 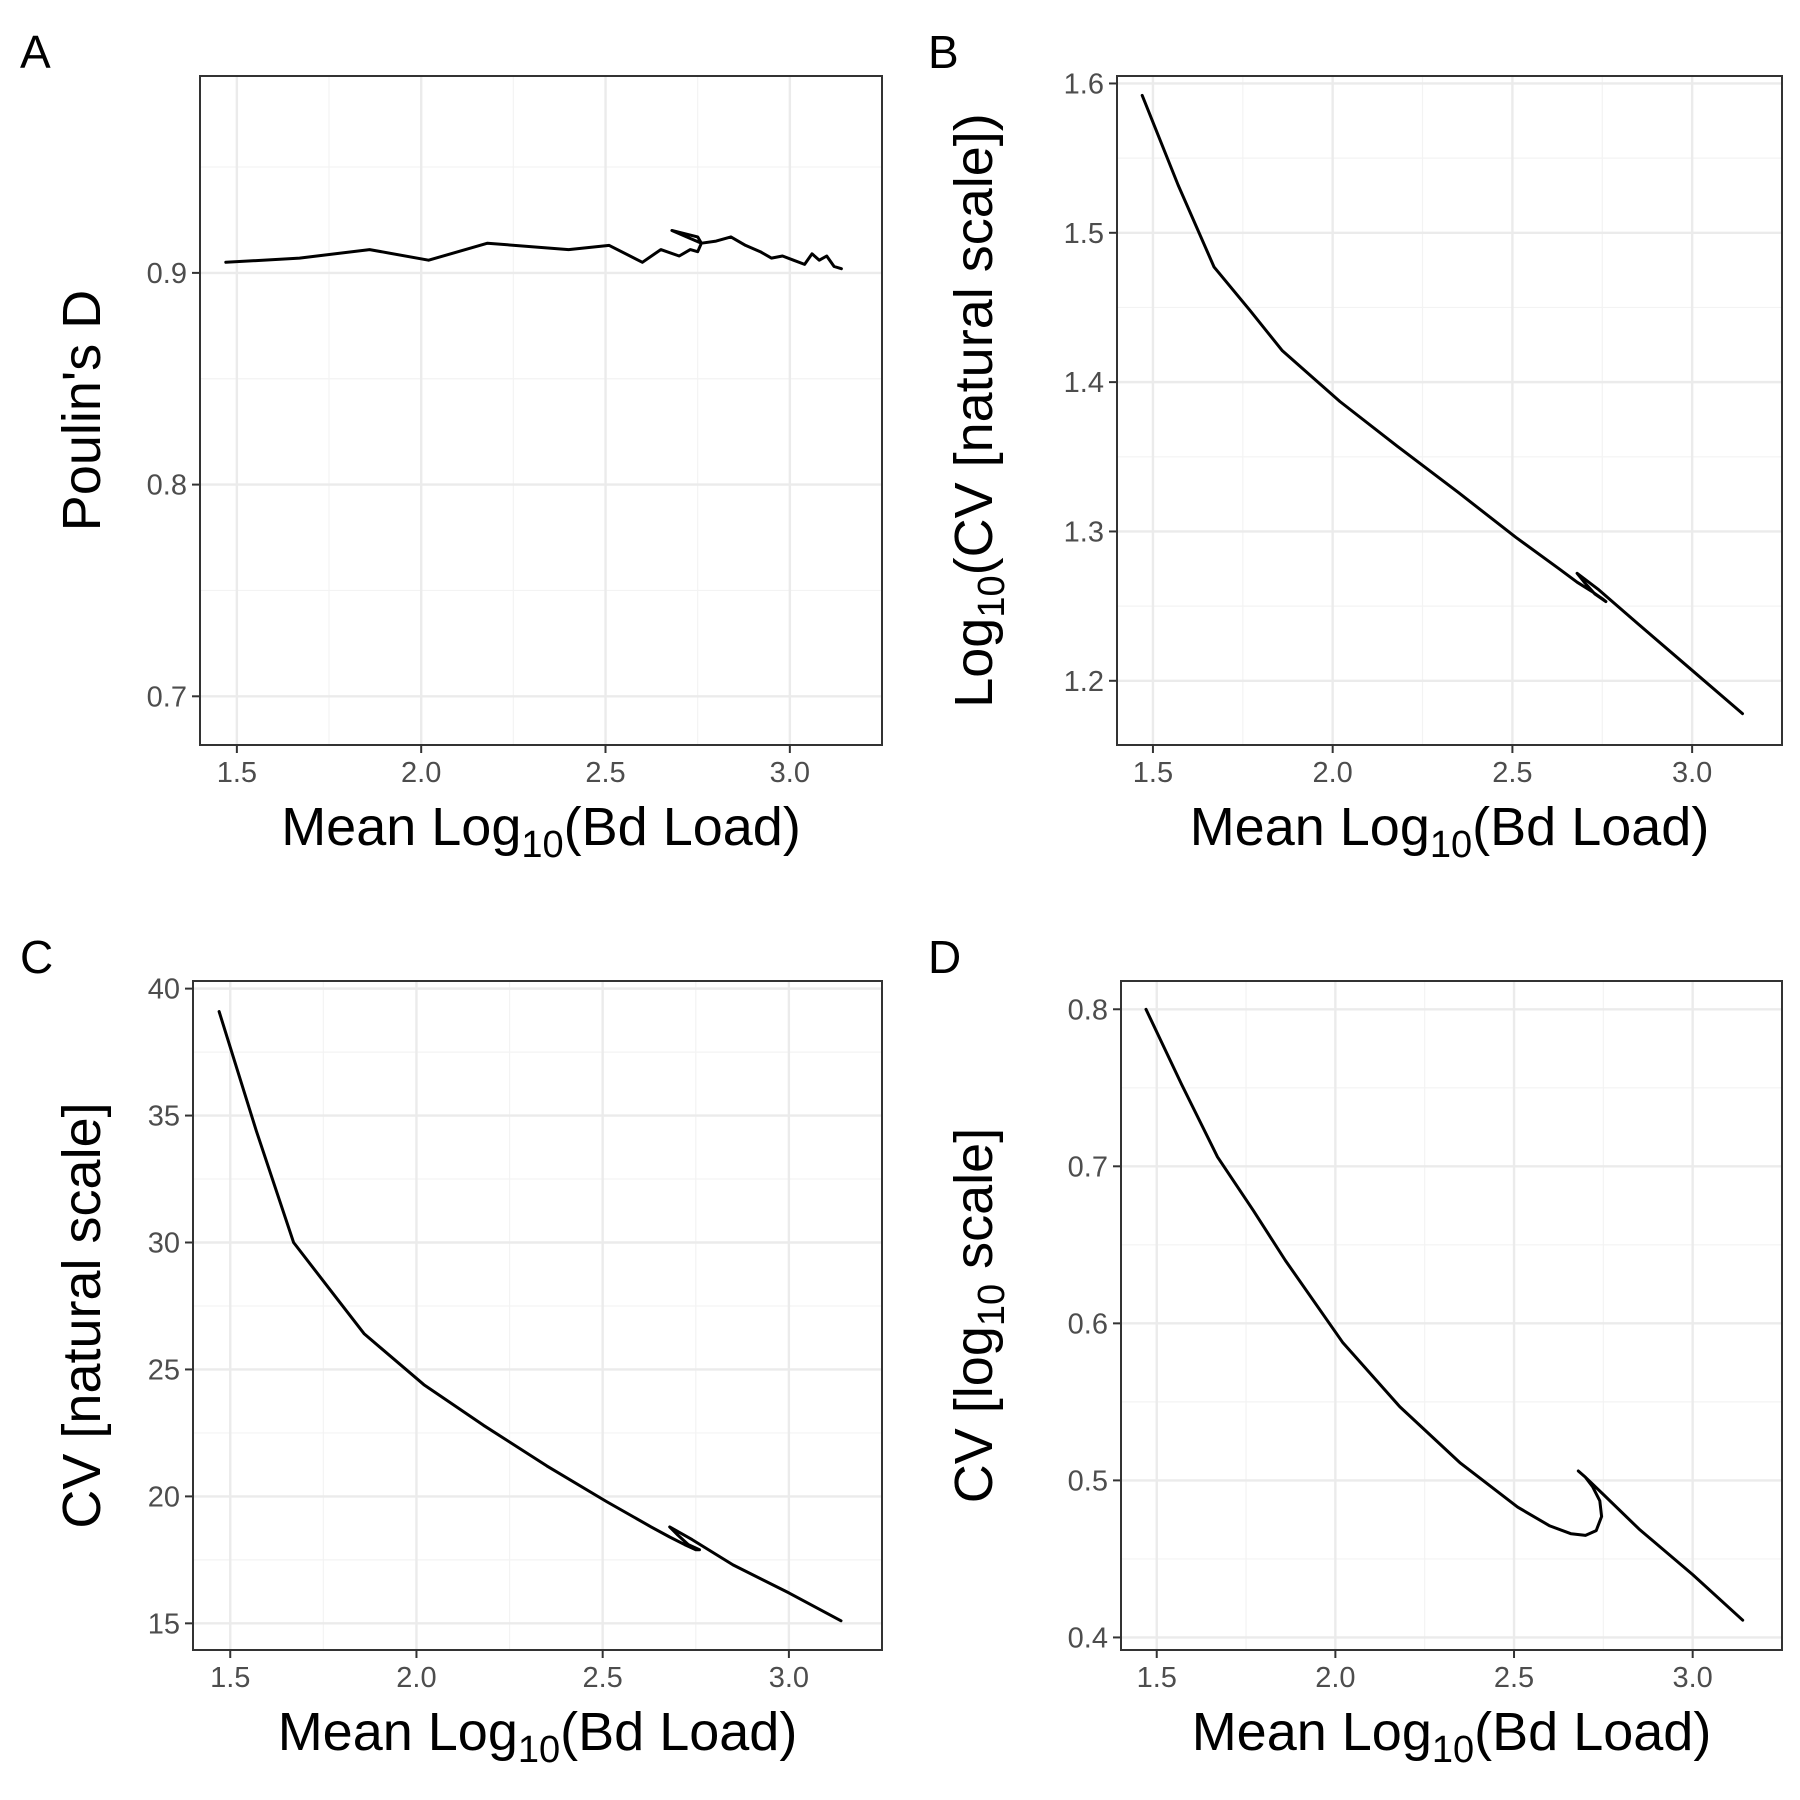 I want to click on y-tick-label: 1.5, so click(x=1084, y=234).